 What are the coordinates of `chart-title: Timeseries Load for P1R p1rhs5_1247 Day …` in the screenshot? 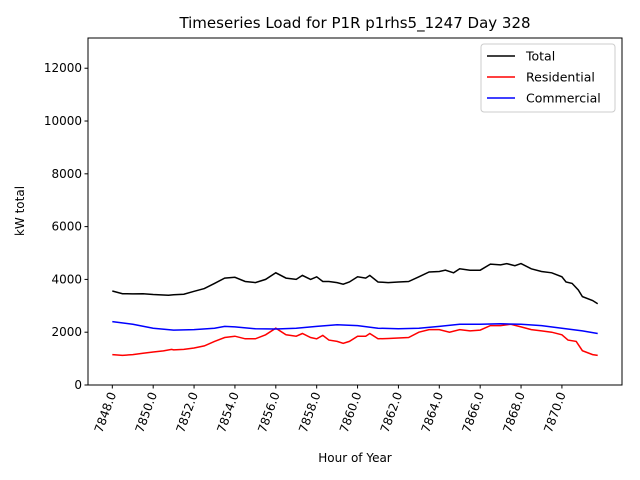 It's located at (354, 23).